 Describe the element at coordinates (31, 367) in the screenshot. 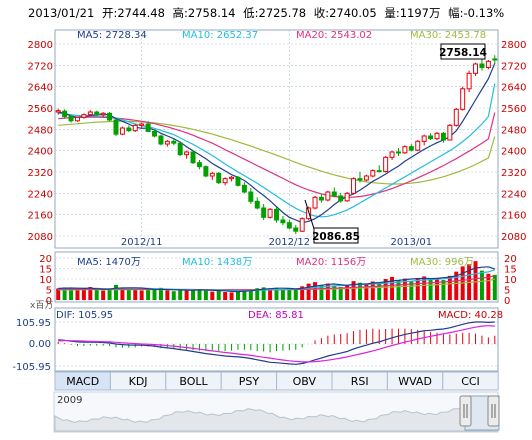

I see `macd-axis-bottom: -105.95` at that location.